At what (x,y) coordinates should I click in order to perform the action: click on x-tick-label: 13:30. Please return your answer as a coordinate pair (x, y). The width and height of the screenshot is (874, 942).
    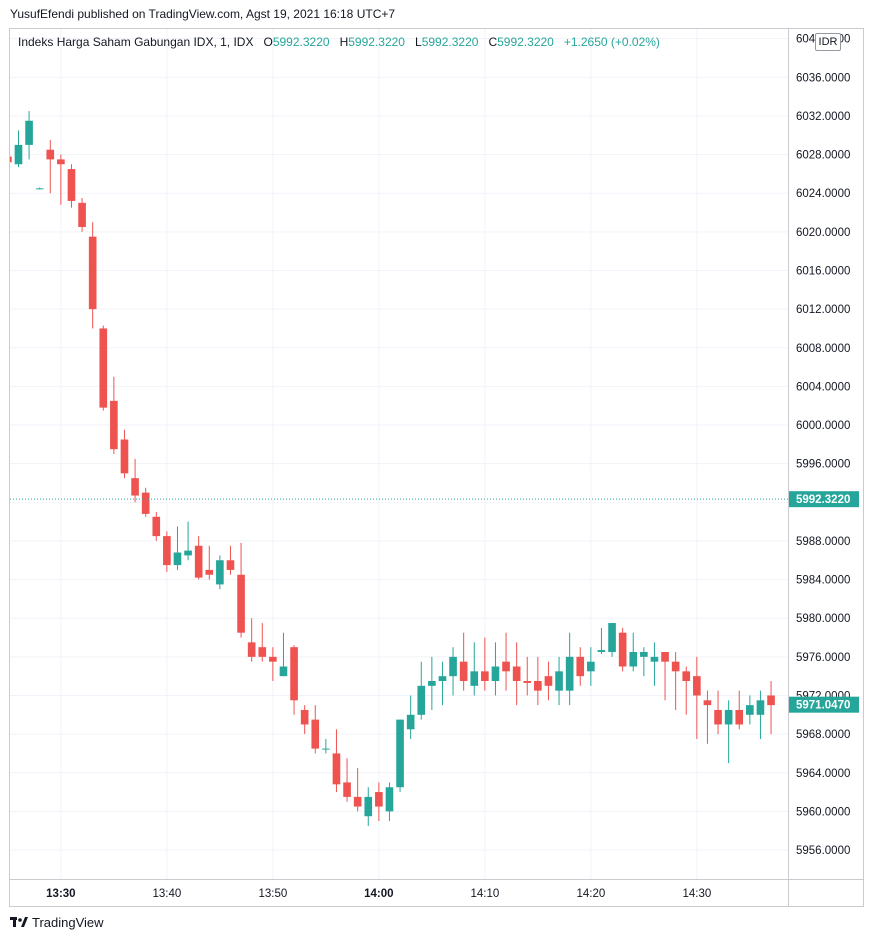
    Looking at the image, I should click on (60, 894).